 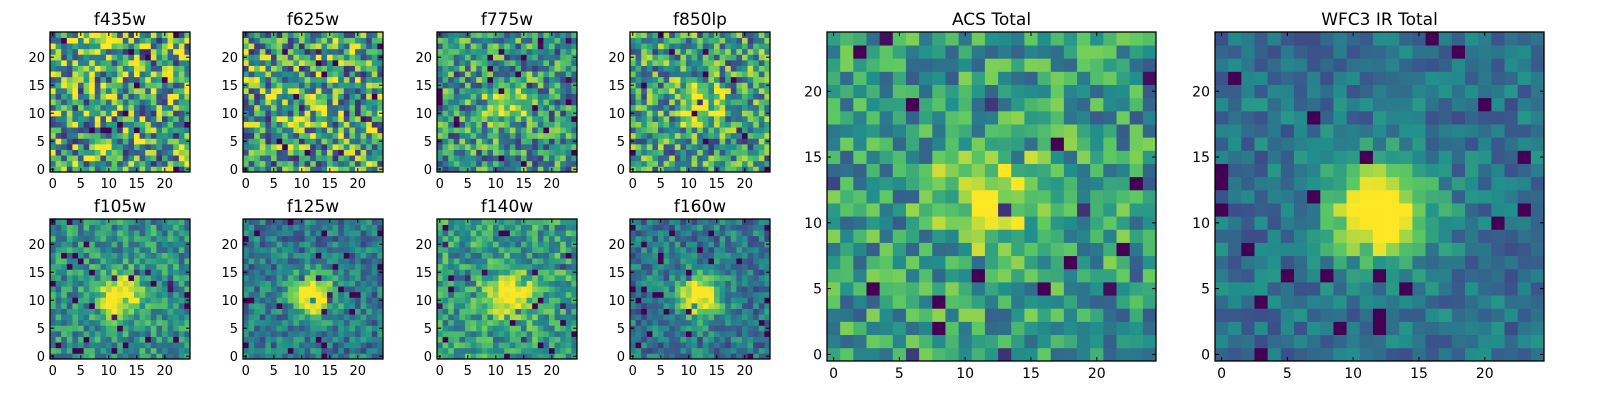 What do you see at coordinates (120, 102) in the screenshot?
I see `heatmap-cells` at bounding box center [120, 102].